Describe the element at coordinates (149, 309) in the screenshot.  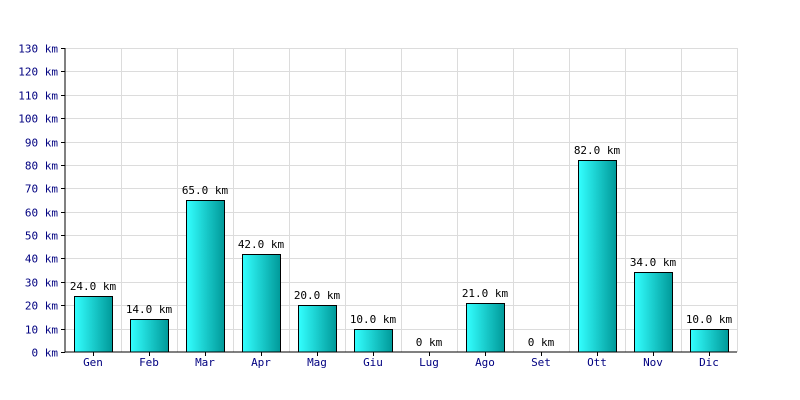
I see `value-label-feb: 14.0 km` at that location.